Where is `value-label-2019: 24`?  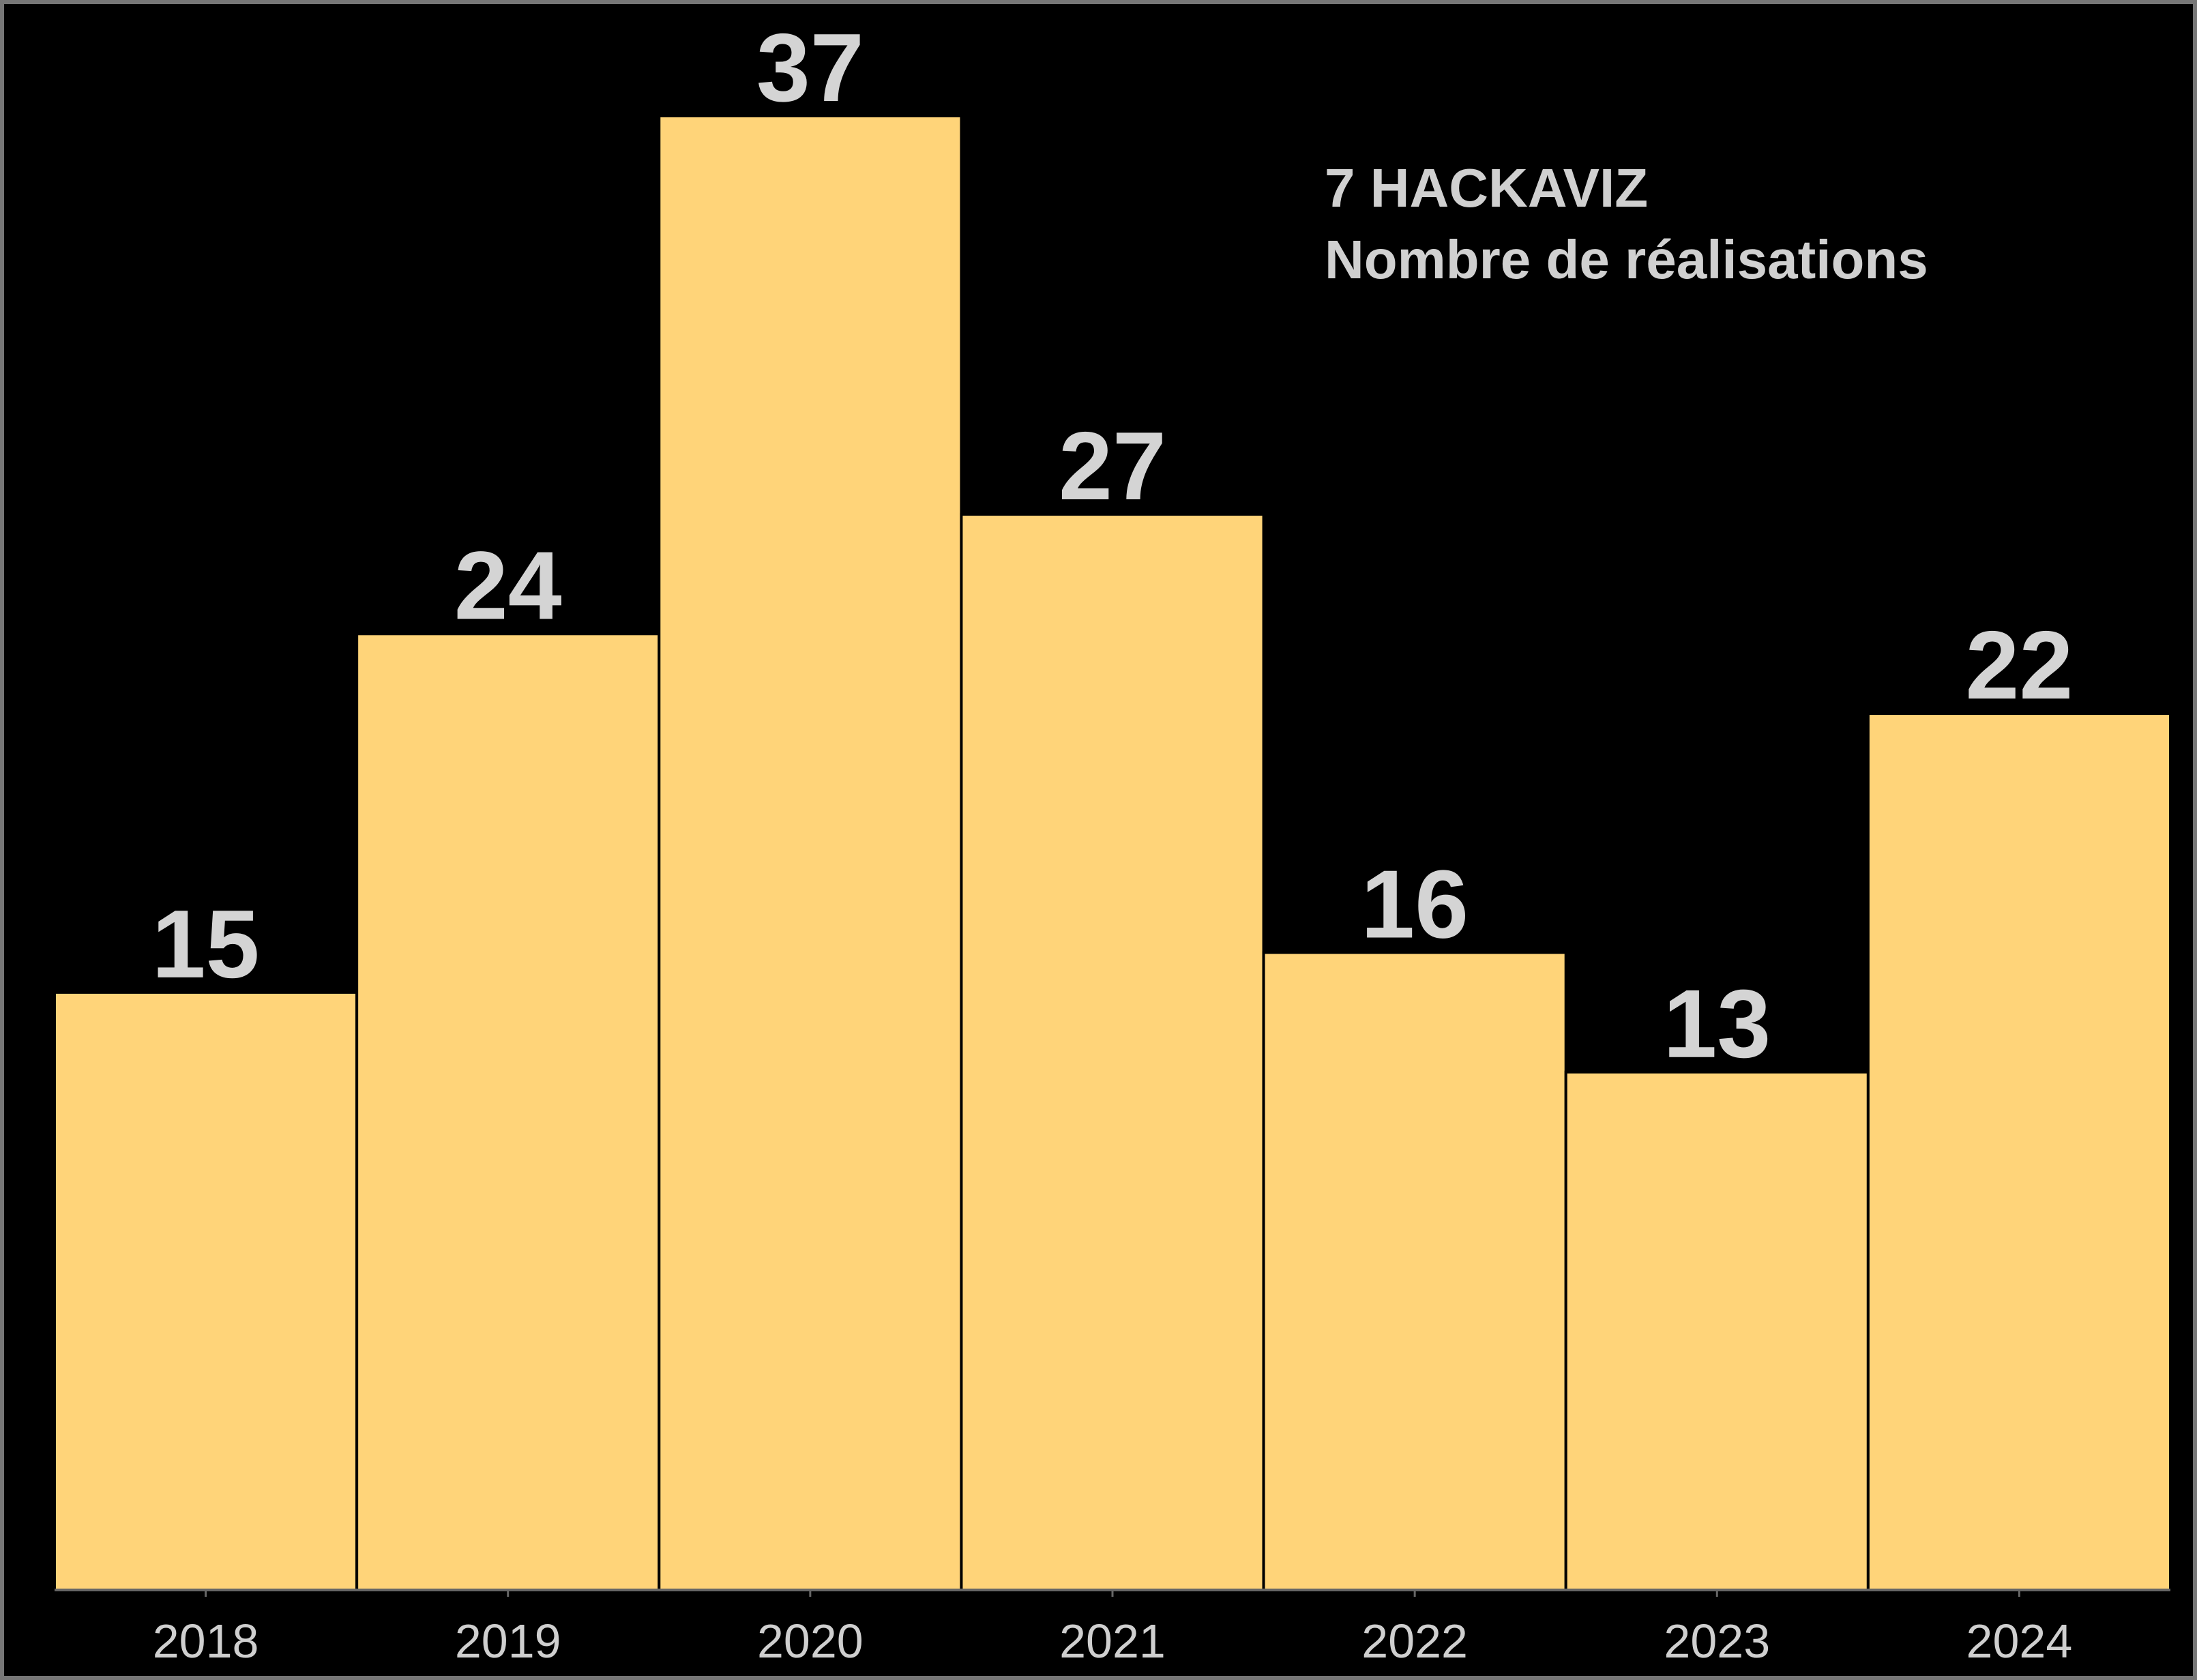 value-label-2019: 24 is located at coordinates (508, 585).